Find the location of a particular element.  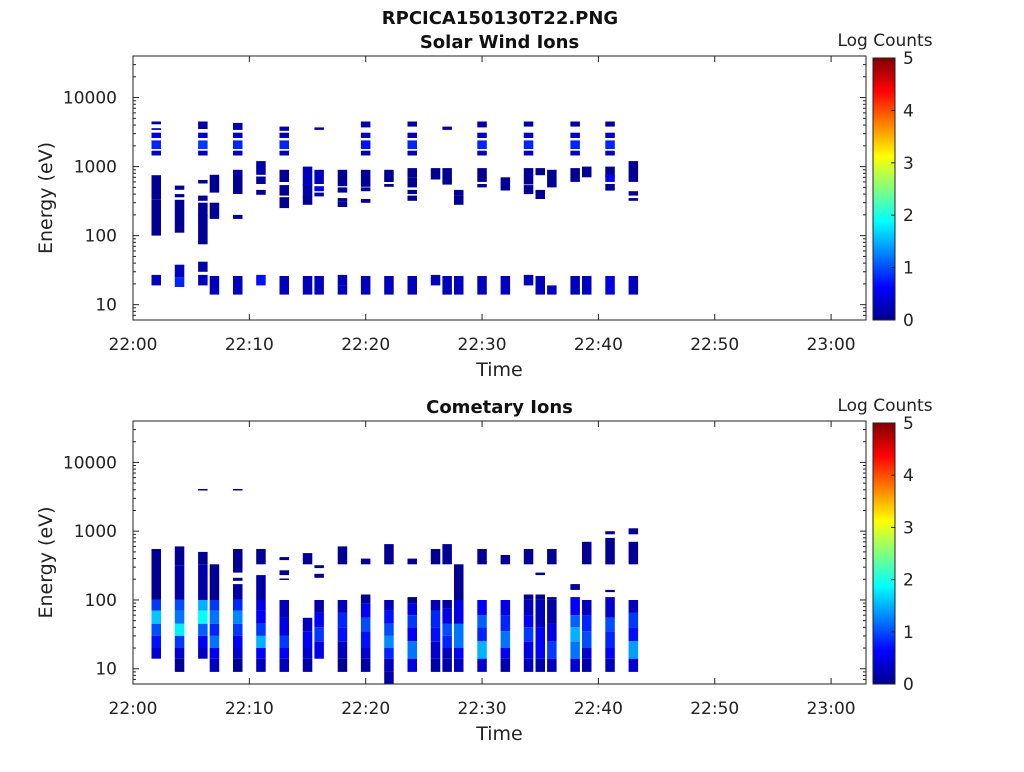

x-axis-label: Time is located at coordinates (499, 734).